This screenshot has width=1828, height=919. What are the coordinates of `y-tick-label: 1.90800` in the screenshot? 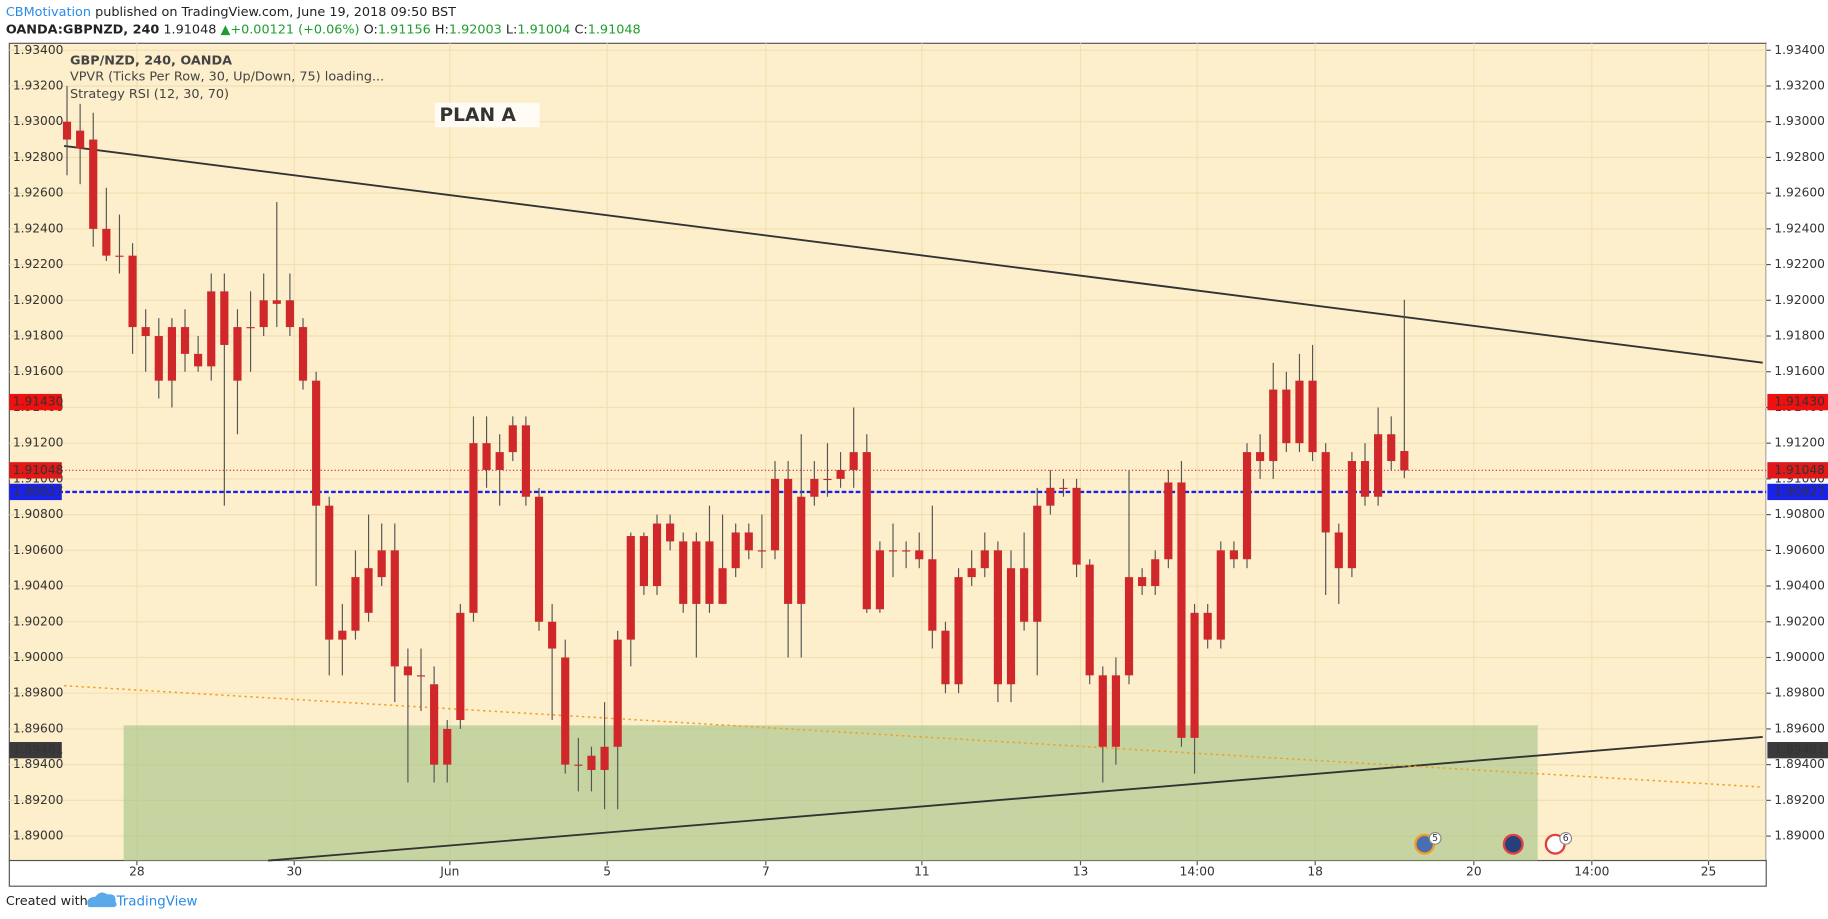 It's located at (38, 514).